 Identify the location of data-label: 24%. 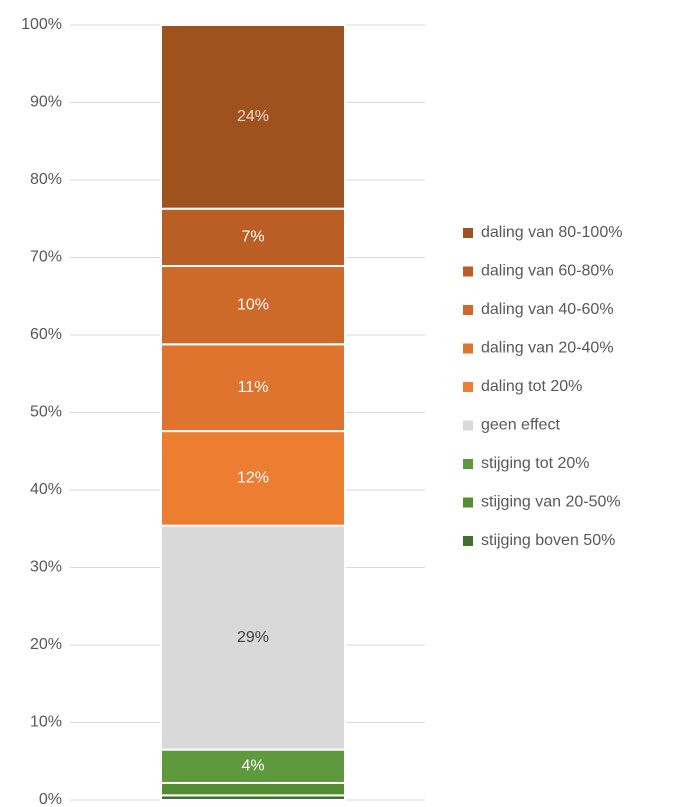
(253, 116).